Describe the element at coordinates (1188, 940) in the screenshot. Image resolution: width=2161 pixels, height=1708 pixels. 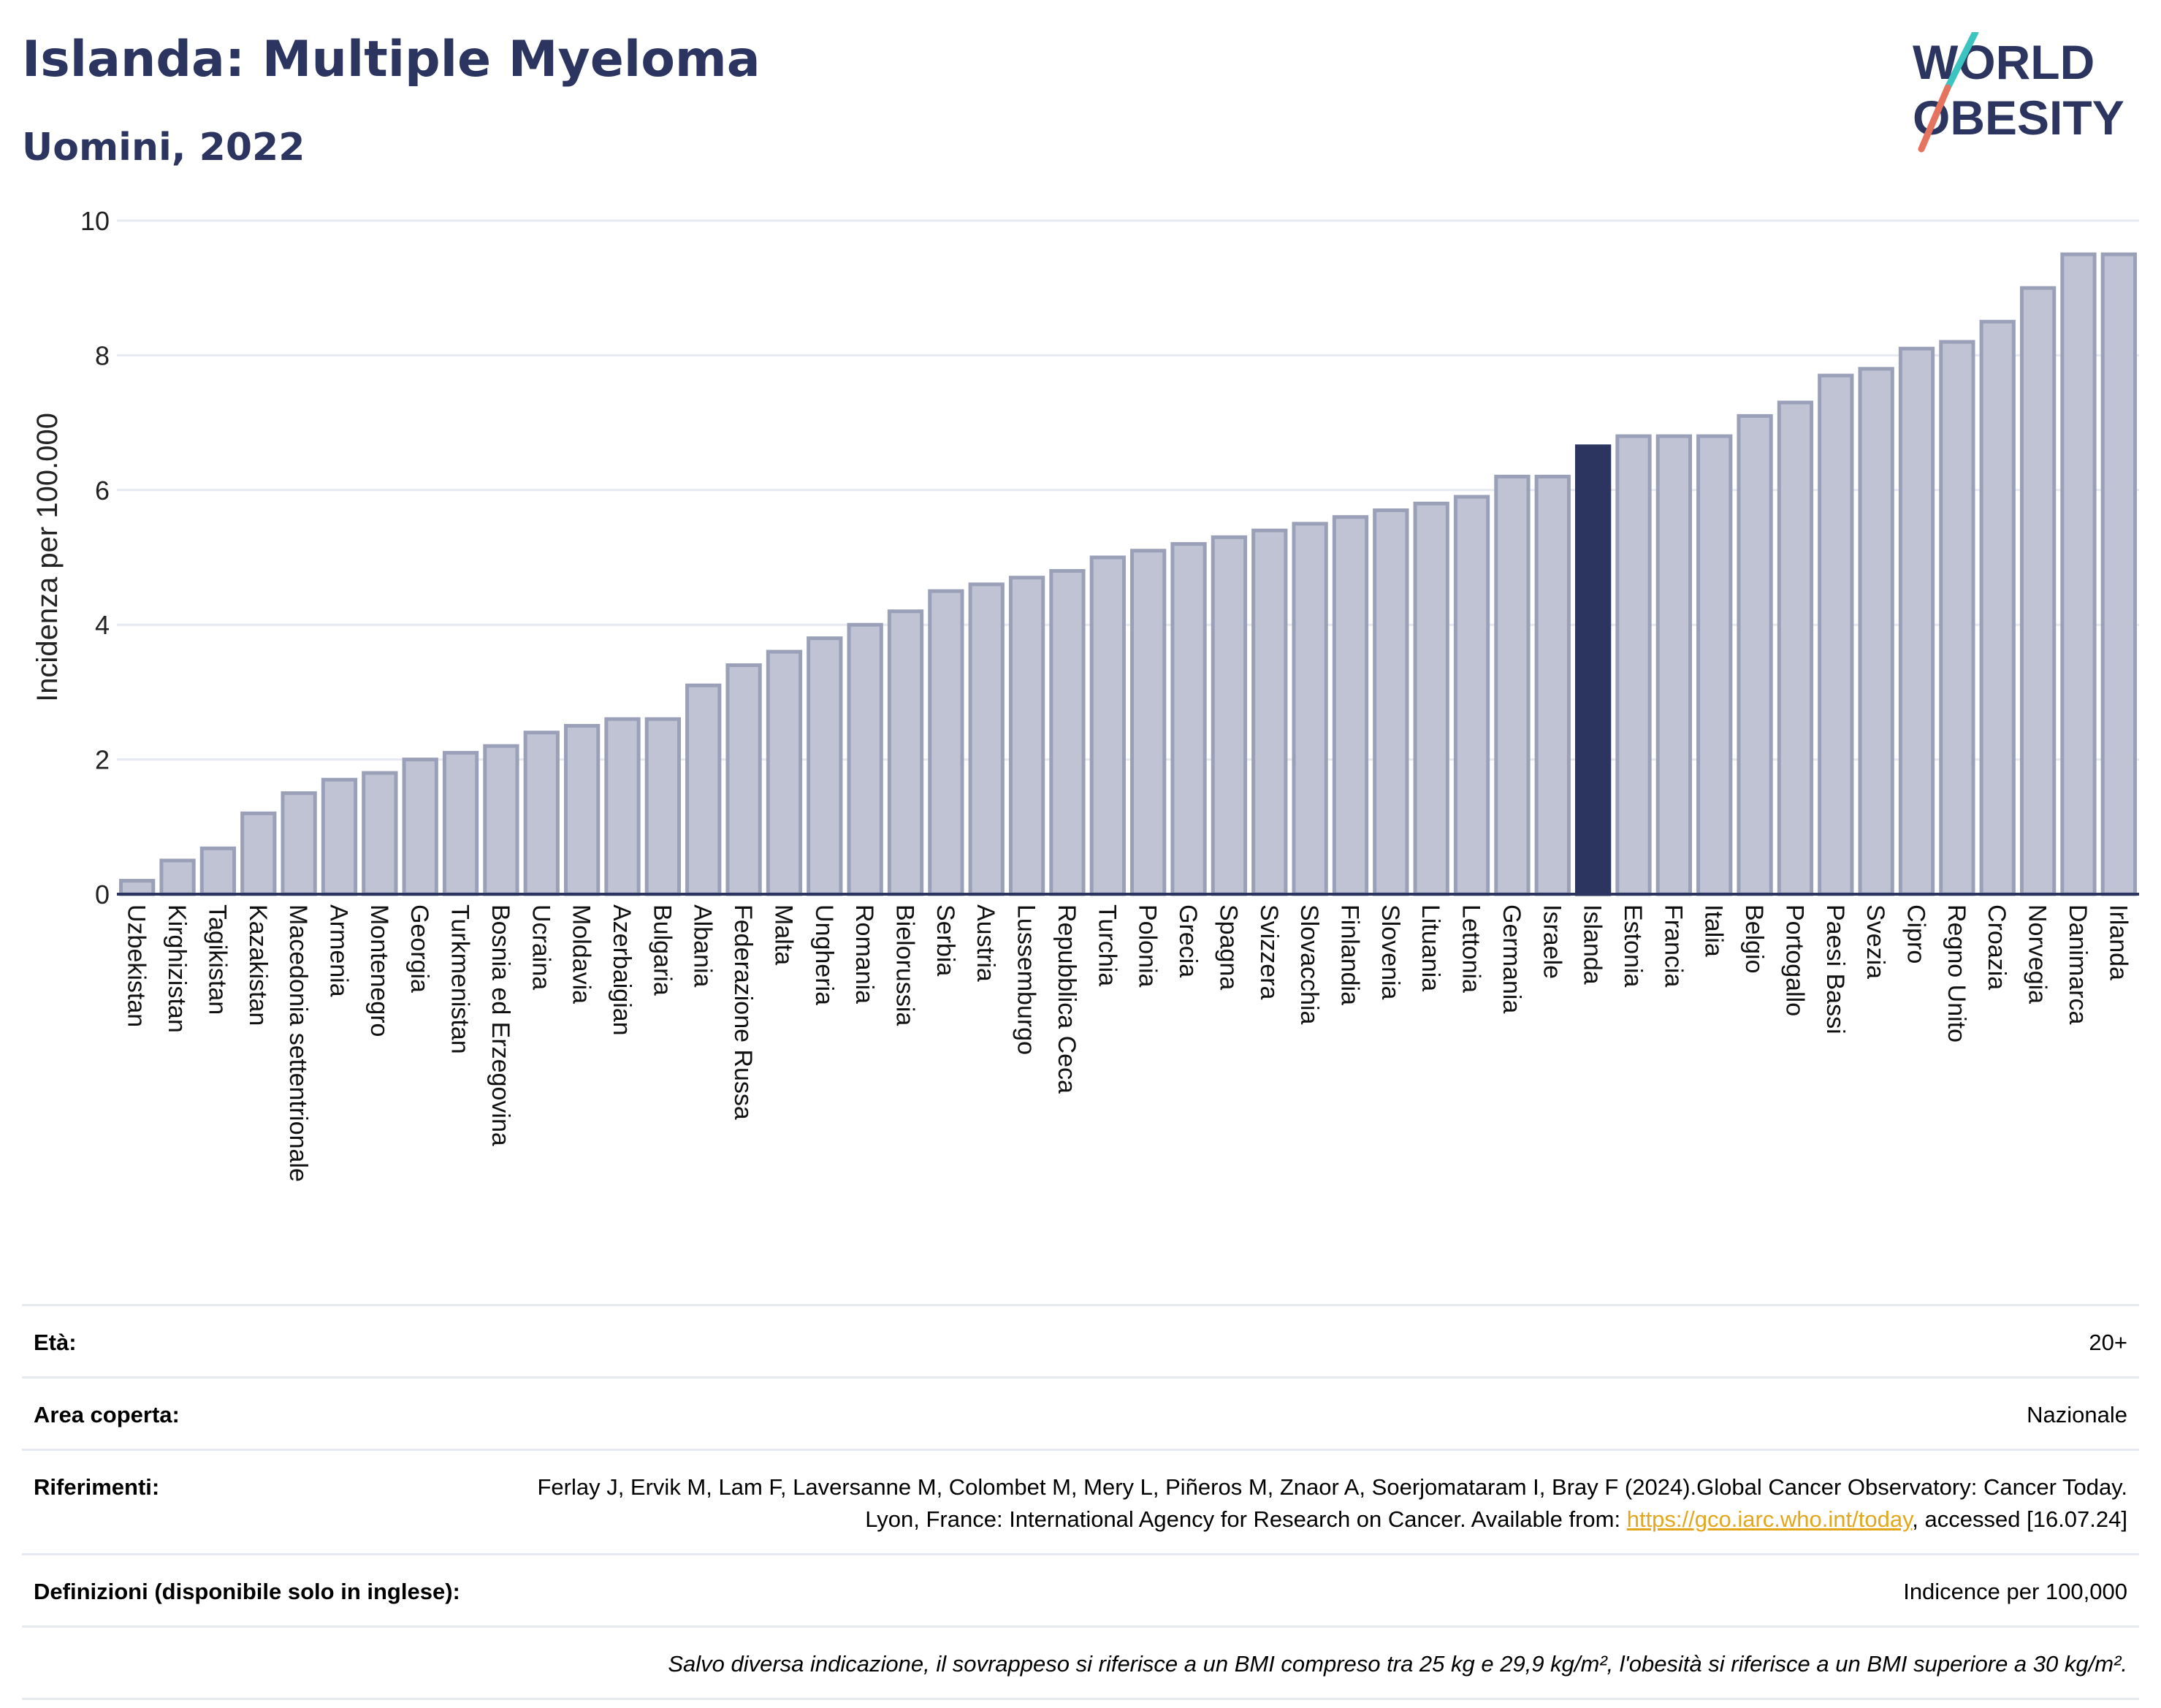
I see `x-tick-label: Grecia` at that location.